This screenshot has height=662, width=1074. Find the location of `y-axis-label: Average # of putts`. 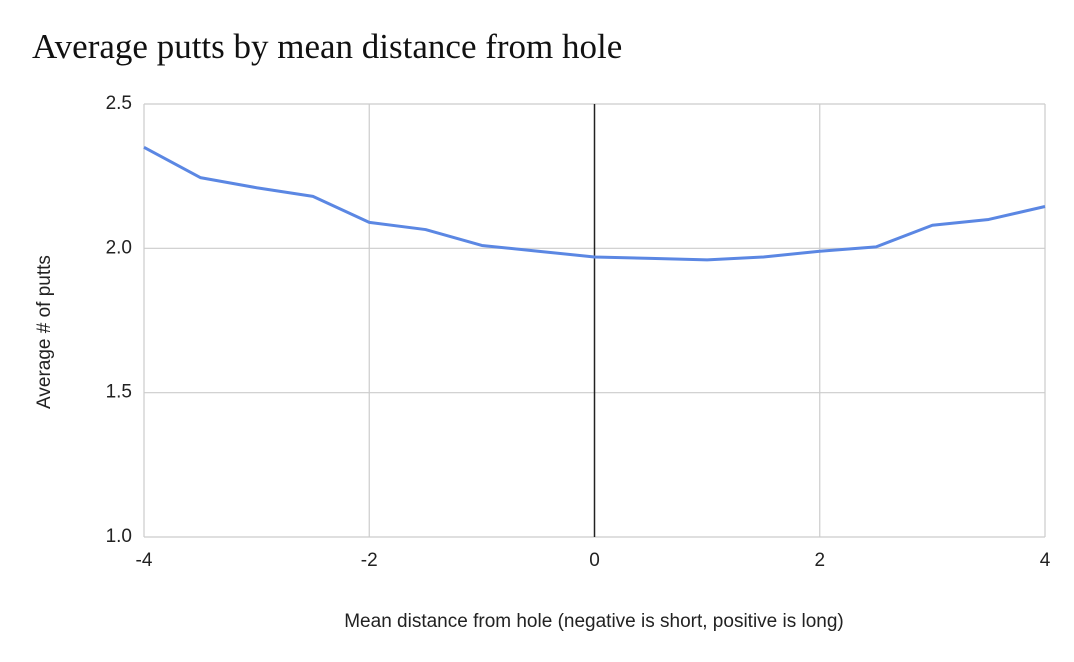

y-axis-label: Average # of putts is located at coordinates (44, 332).